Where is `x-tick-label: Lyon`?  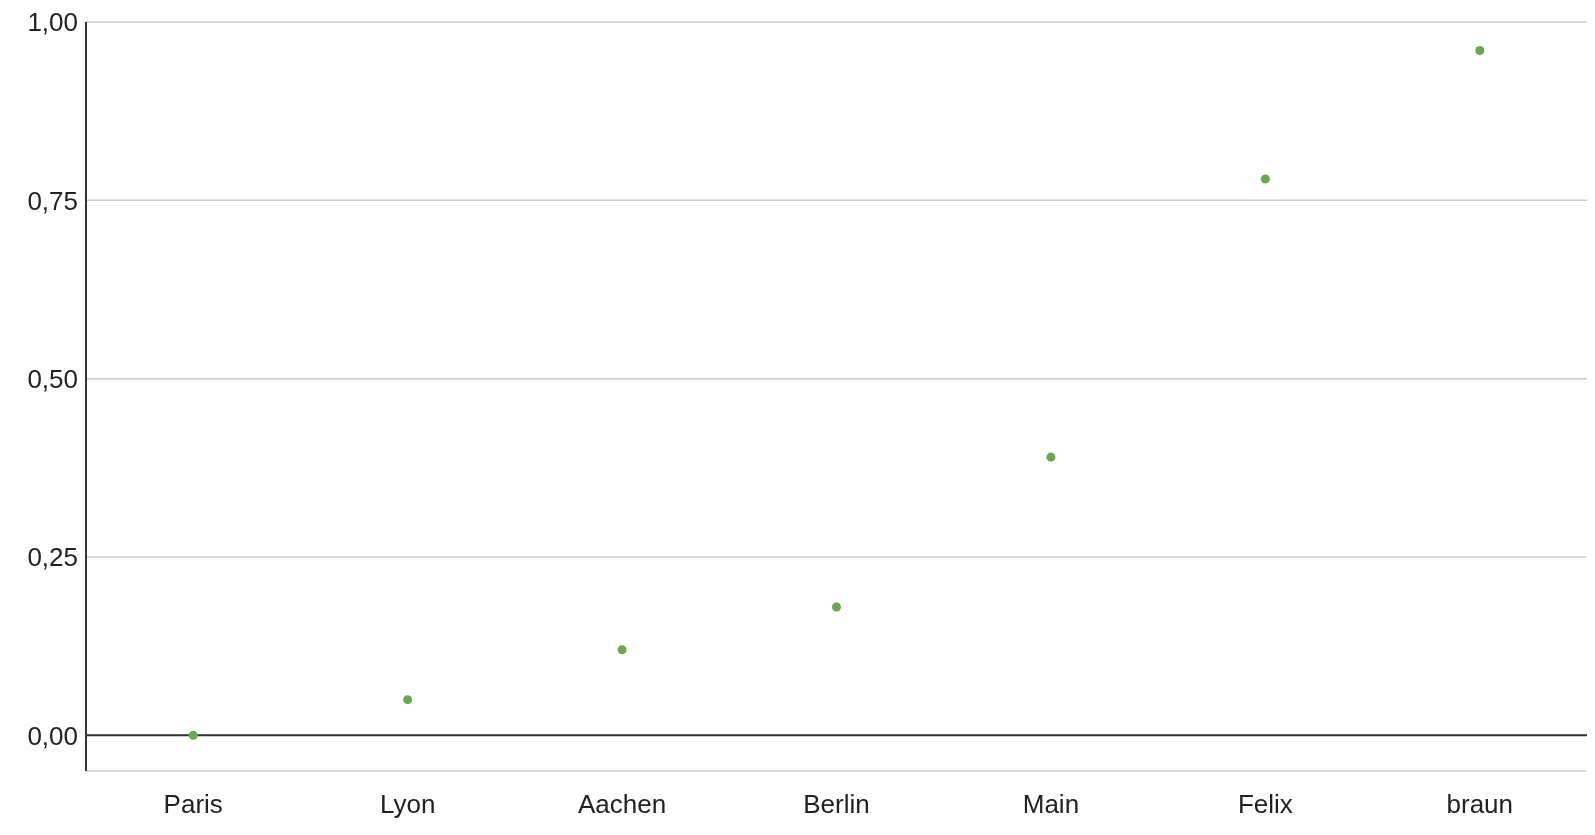
x-tick-label: Lyon is located at coordinates (407, 804).